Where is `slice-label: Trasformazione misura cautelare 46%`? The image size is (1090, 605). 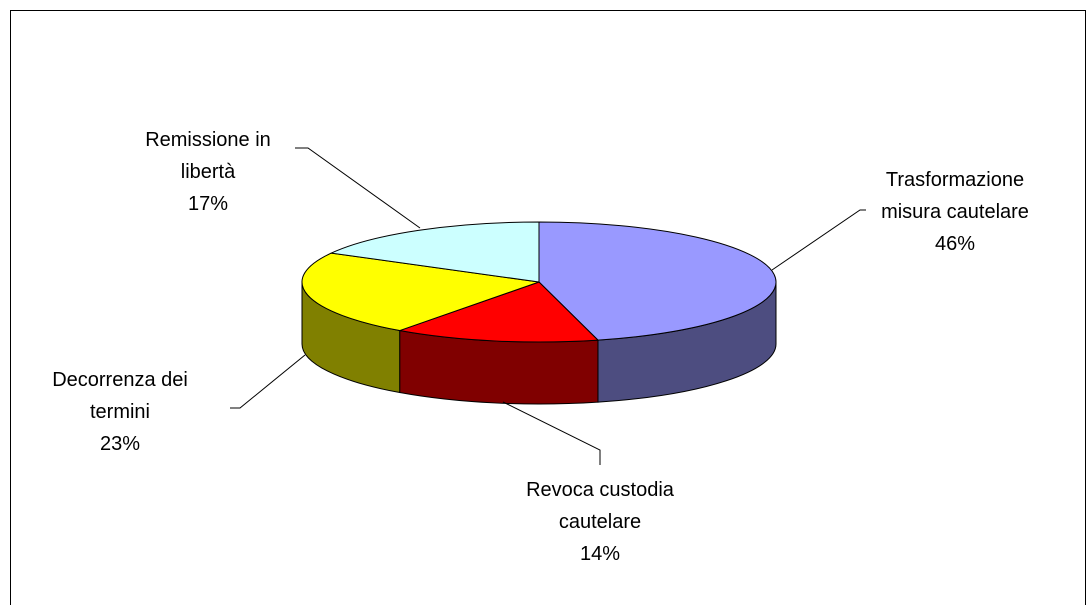 slice-label: Trasformazione misura cautelare 46% is located at coordinates (955, 212).